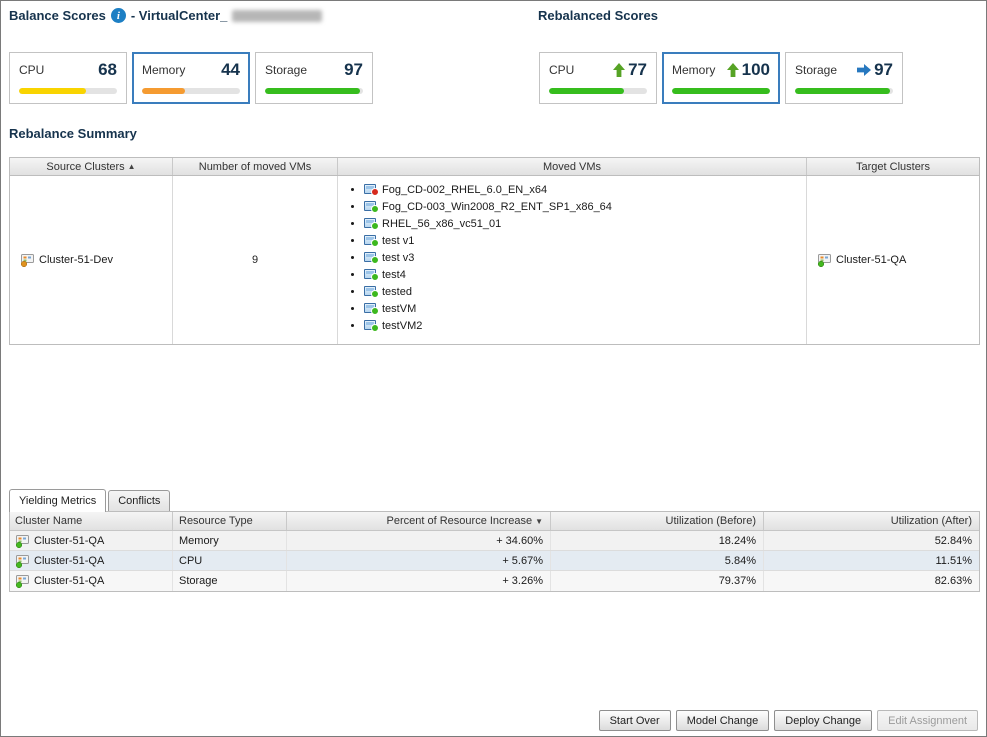 Image resolution: width=987 pixels, height=737 pixels. I want to click on page-title: Balance Scores, so click(57, 15).